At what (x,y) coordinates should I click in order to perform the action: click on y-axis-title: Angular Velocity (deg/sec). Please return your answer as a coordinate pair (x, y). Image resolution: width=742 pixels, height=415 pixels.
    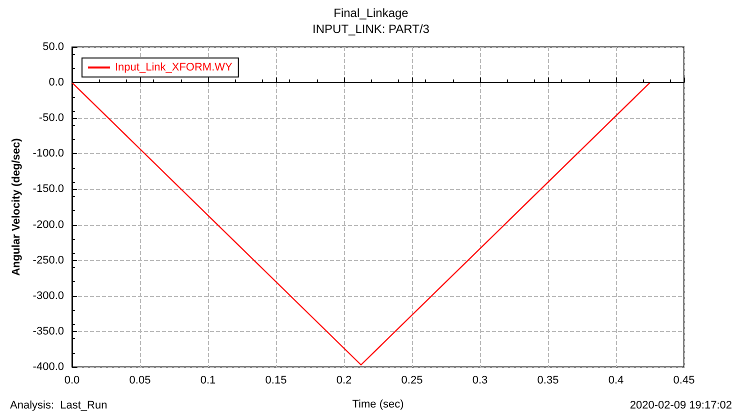
    Looking at the image, I should click on (16, 207).